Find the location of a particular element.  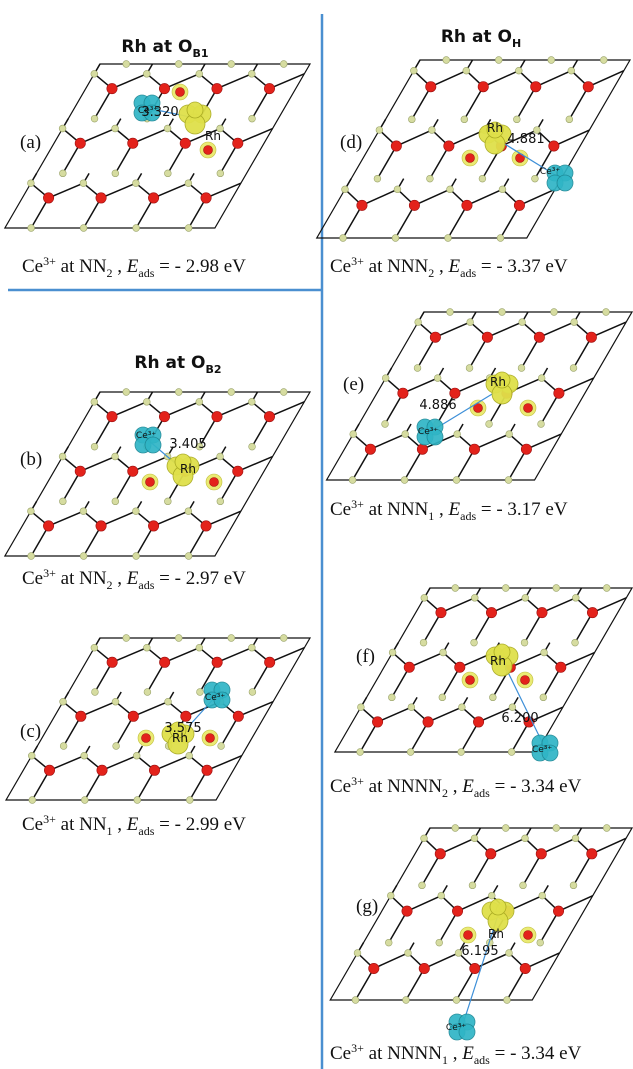

panel-letter: (g) is located at coordinates (367, 906).